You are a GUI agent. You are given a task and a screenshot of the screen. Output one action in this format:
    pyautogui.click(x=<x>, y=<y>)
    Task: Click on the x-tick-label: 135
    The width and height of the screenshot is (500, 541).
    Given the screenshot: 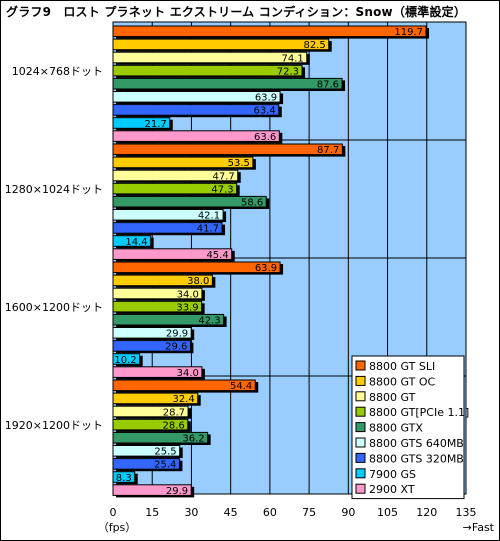 What is the action you would take?
    pyautogui.click(x=466, y=512)
    